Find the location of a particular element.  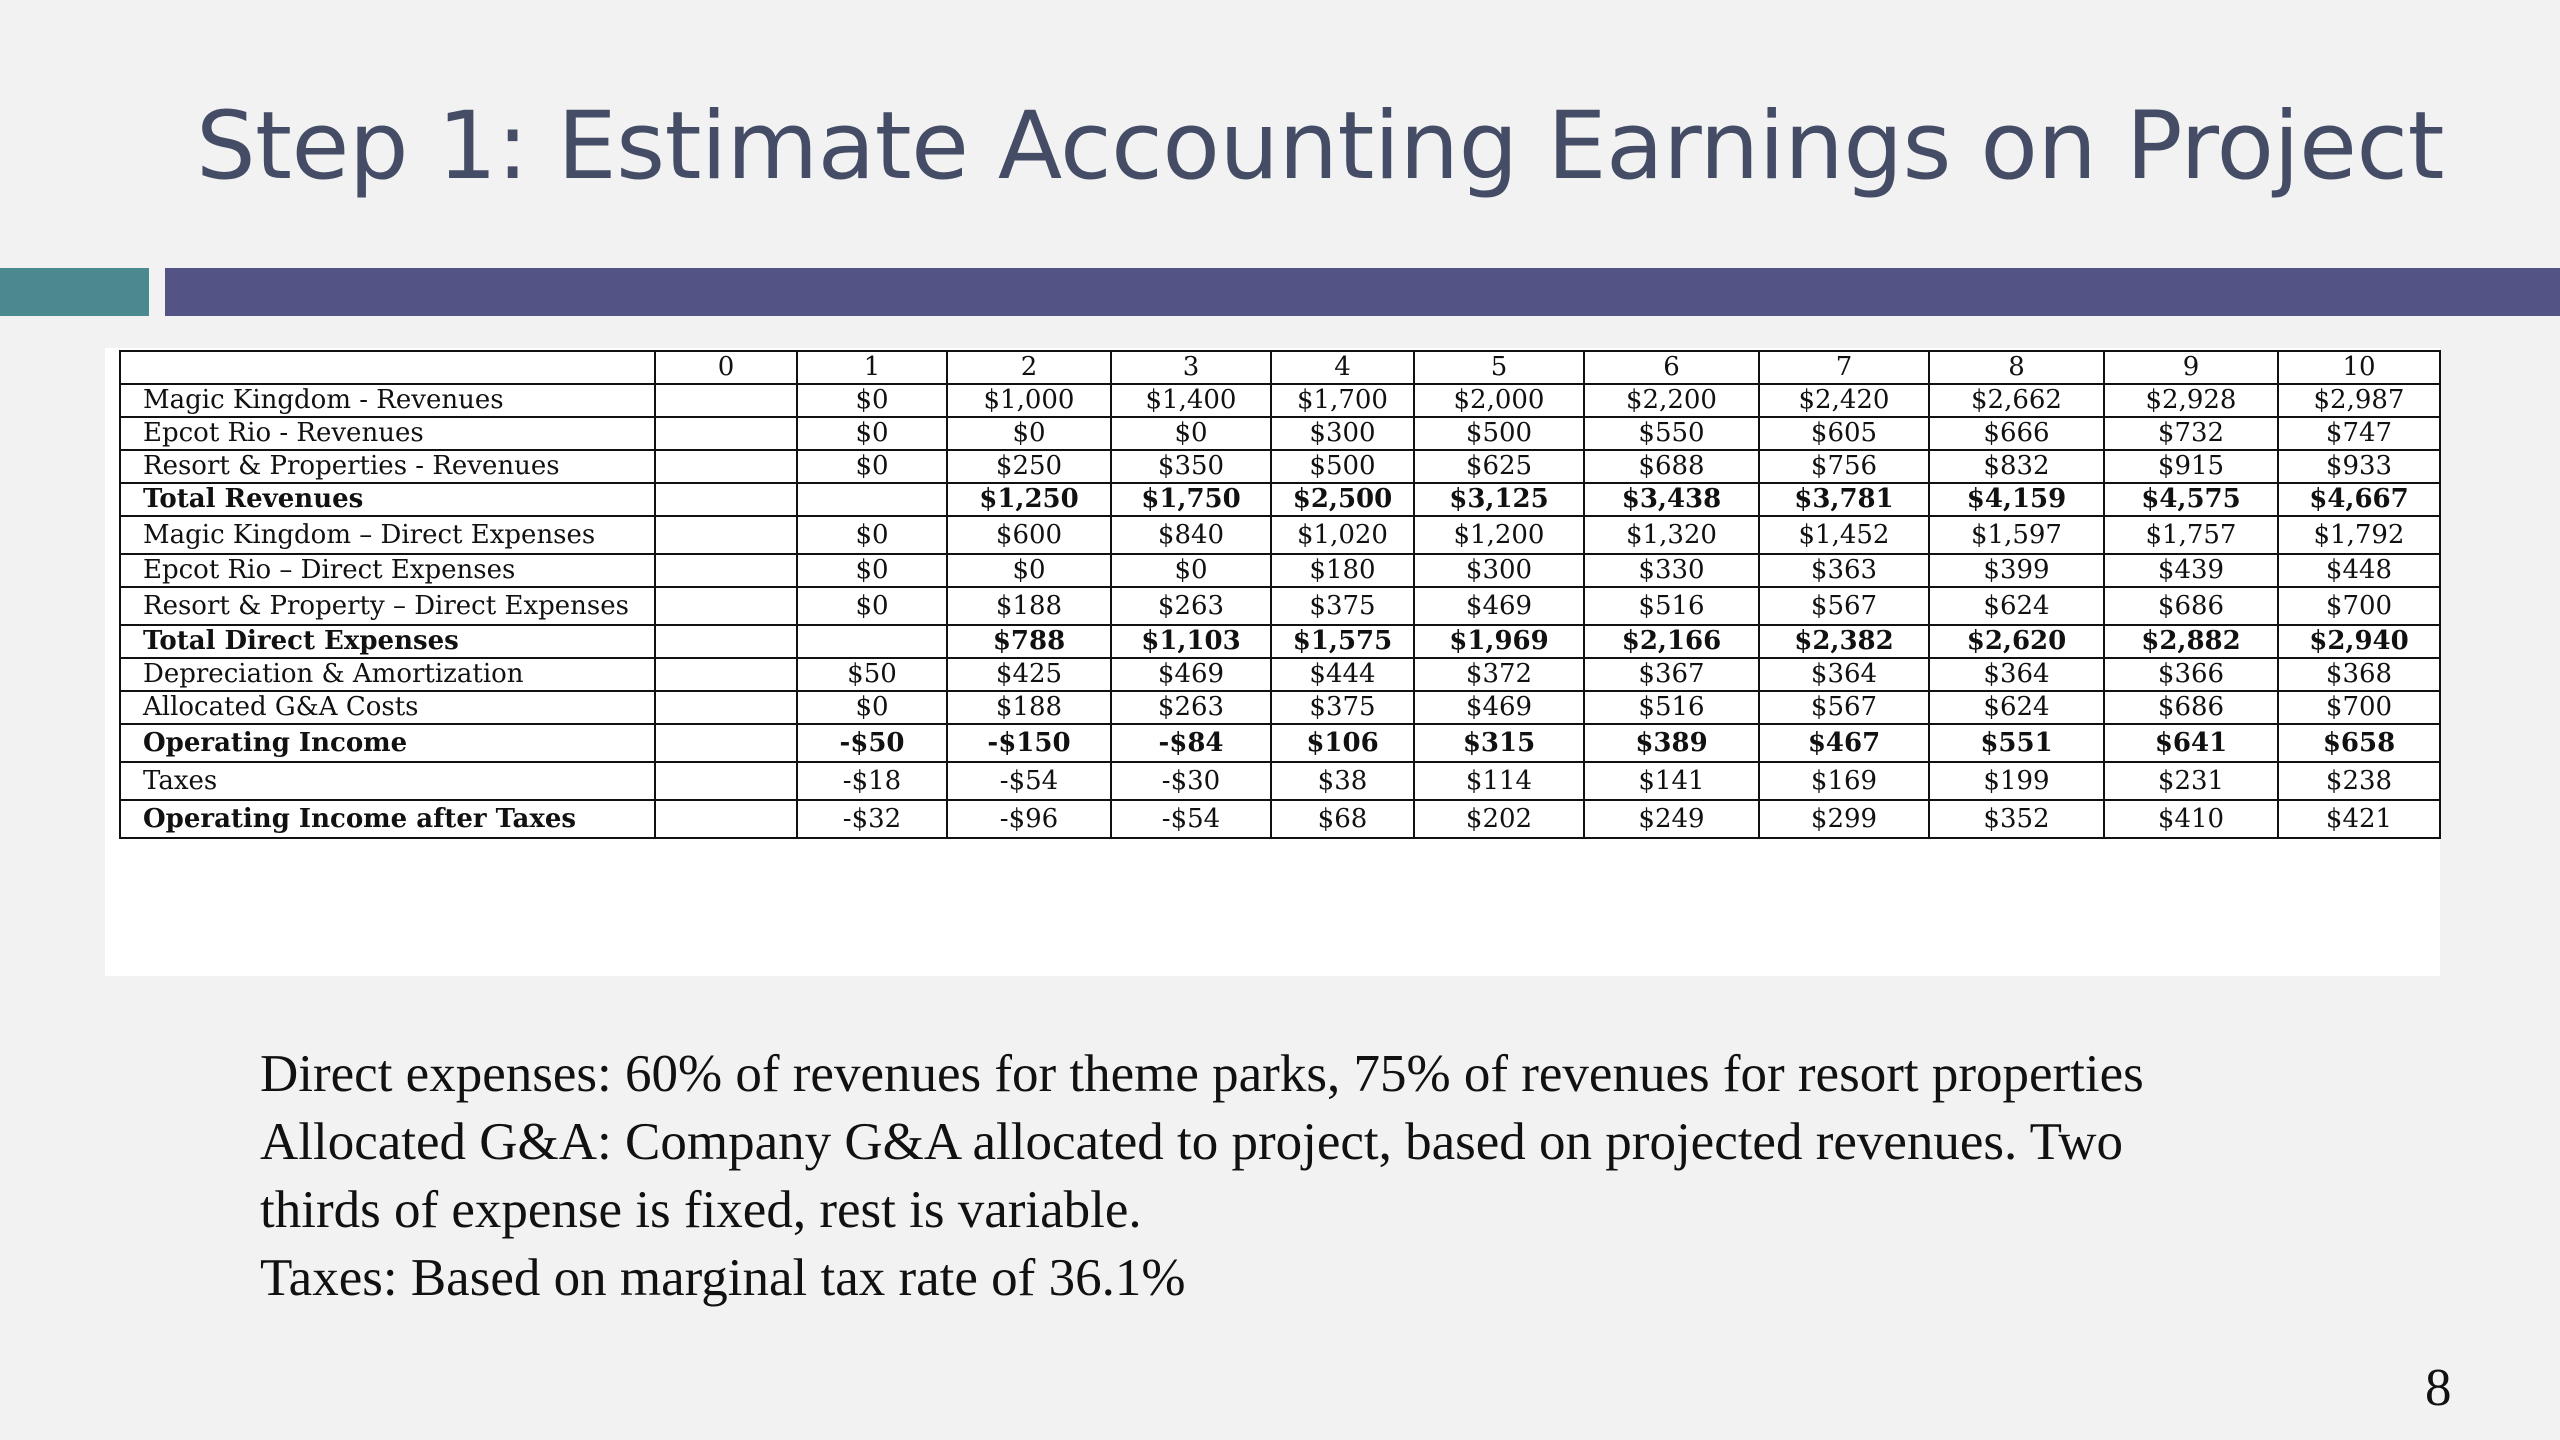

table-cell: $1,250 is located at coordinates (1029, 499).